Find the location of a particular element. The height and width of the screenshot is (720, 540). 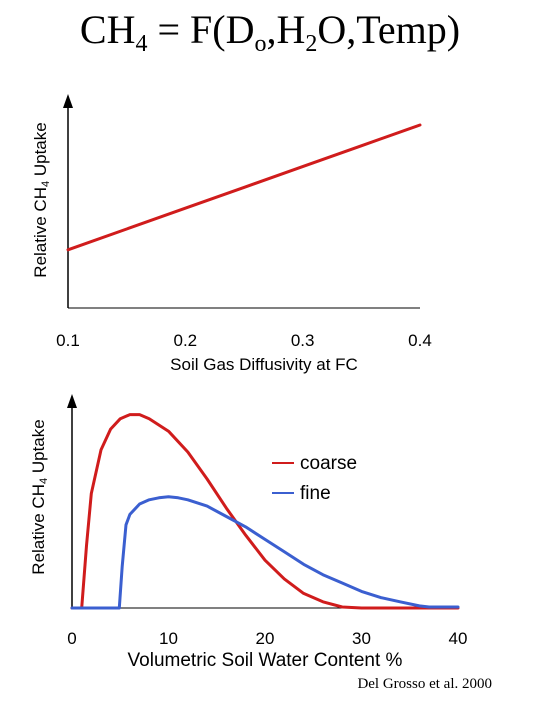

page-title: CH4 = F(Do,H2O,Temp) is located at coordinates (270, 32).